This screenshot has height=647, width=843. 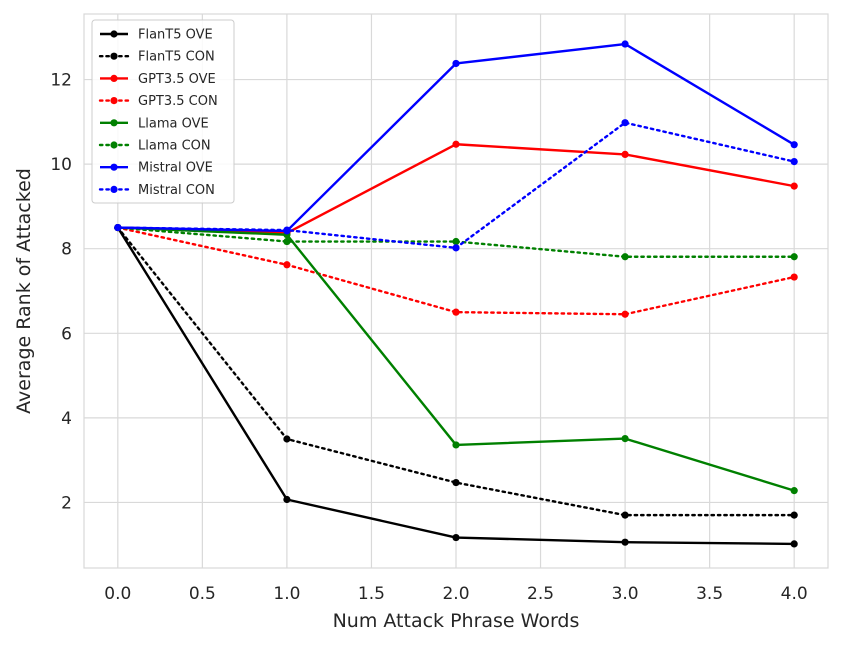 What do you see at coordinates (61, 292) in the screenshot?
I see `y-axis-ticks: 2 4 6 8 10 12` at bounding box center [61, 292].